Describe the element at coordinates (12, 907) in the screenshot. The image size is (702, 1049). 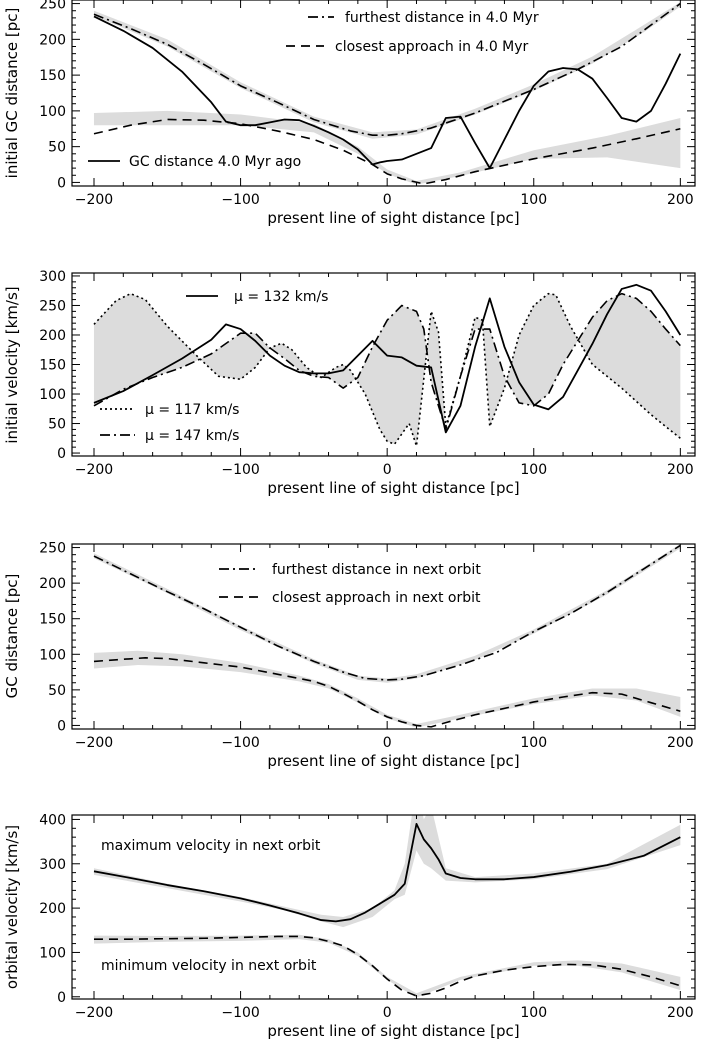
I see `y-axis-label: orbital velocity [km/s]` at that location.